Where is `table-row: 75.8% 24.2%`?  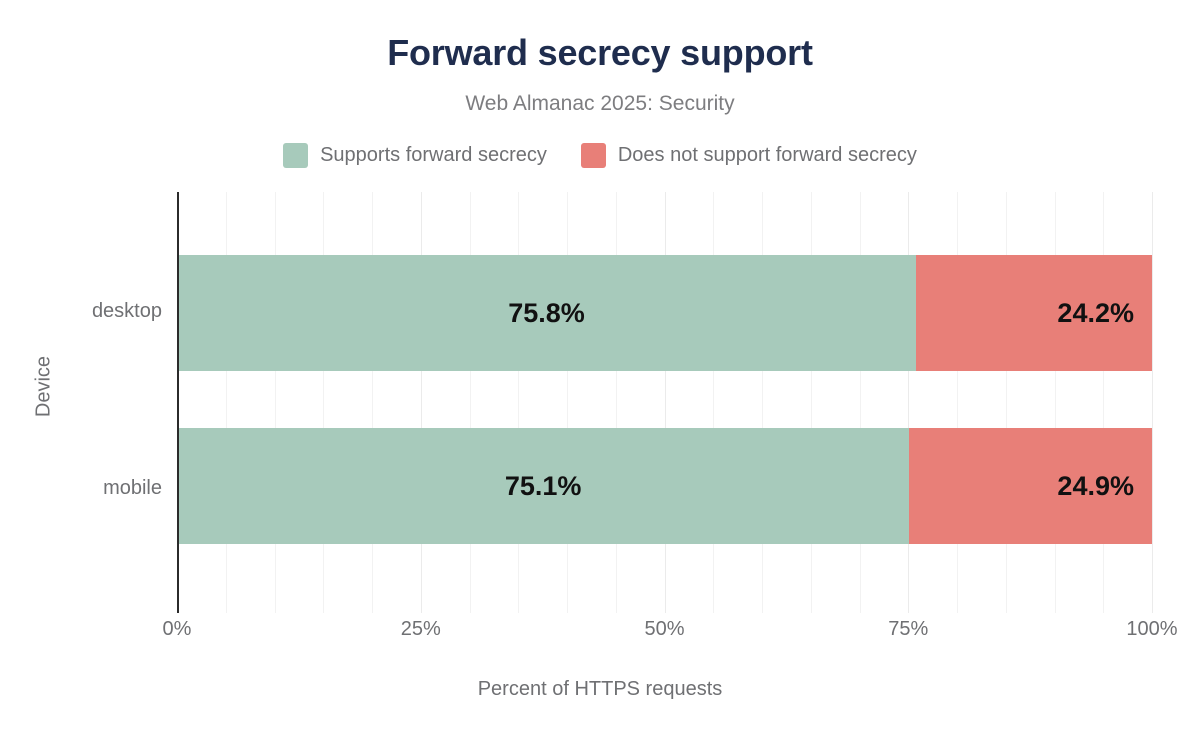 table-row: 75.8% 24.2% is located at coordinates (664, 313).